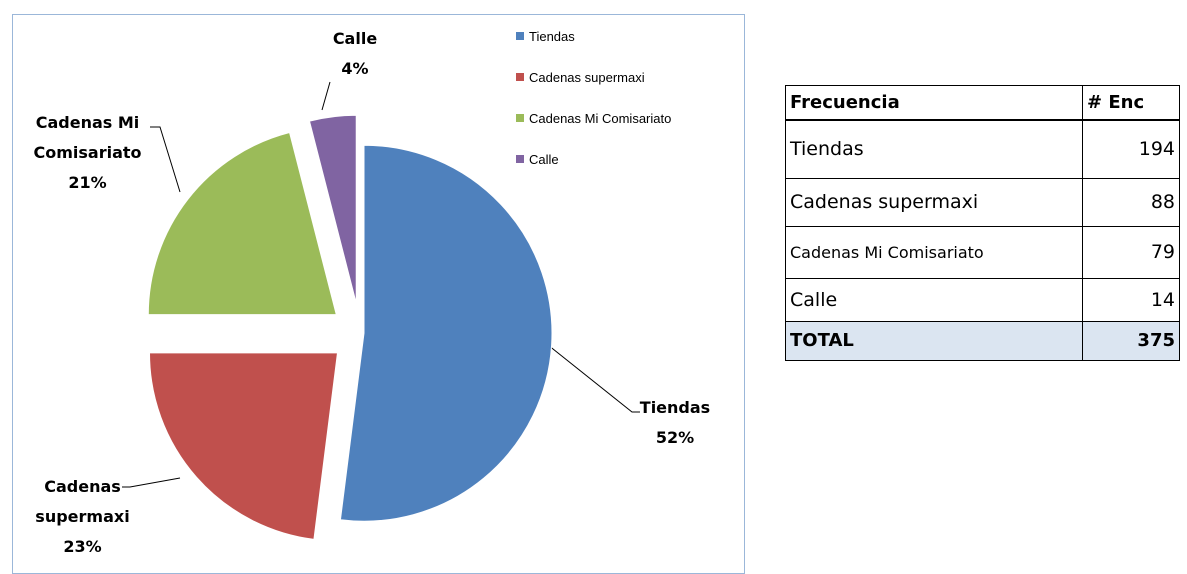 The image size is (1187, 574). Describe the element at coordinates (82, 501) in the screenshot. I see `label-name: Cadenas supermaxi` at that location.